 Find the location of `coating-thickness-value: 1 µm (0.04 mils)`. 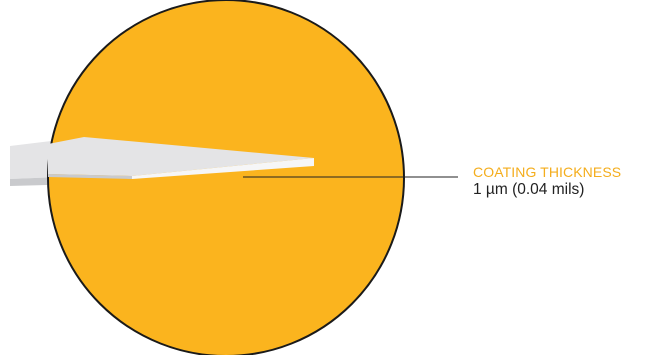

coating-thickness-value: 1 µm (0.04 mils) is located at coordinates (529, 189).